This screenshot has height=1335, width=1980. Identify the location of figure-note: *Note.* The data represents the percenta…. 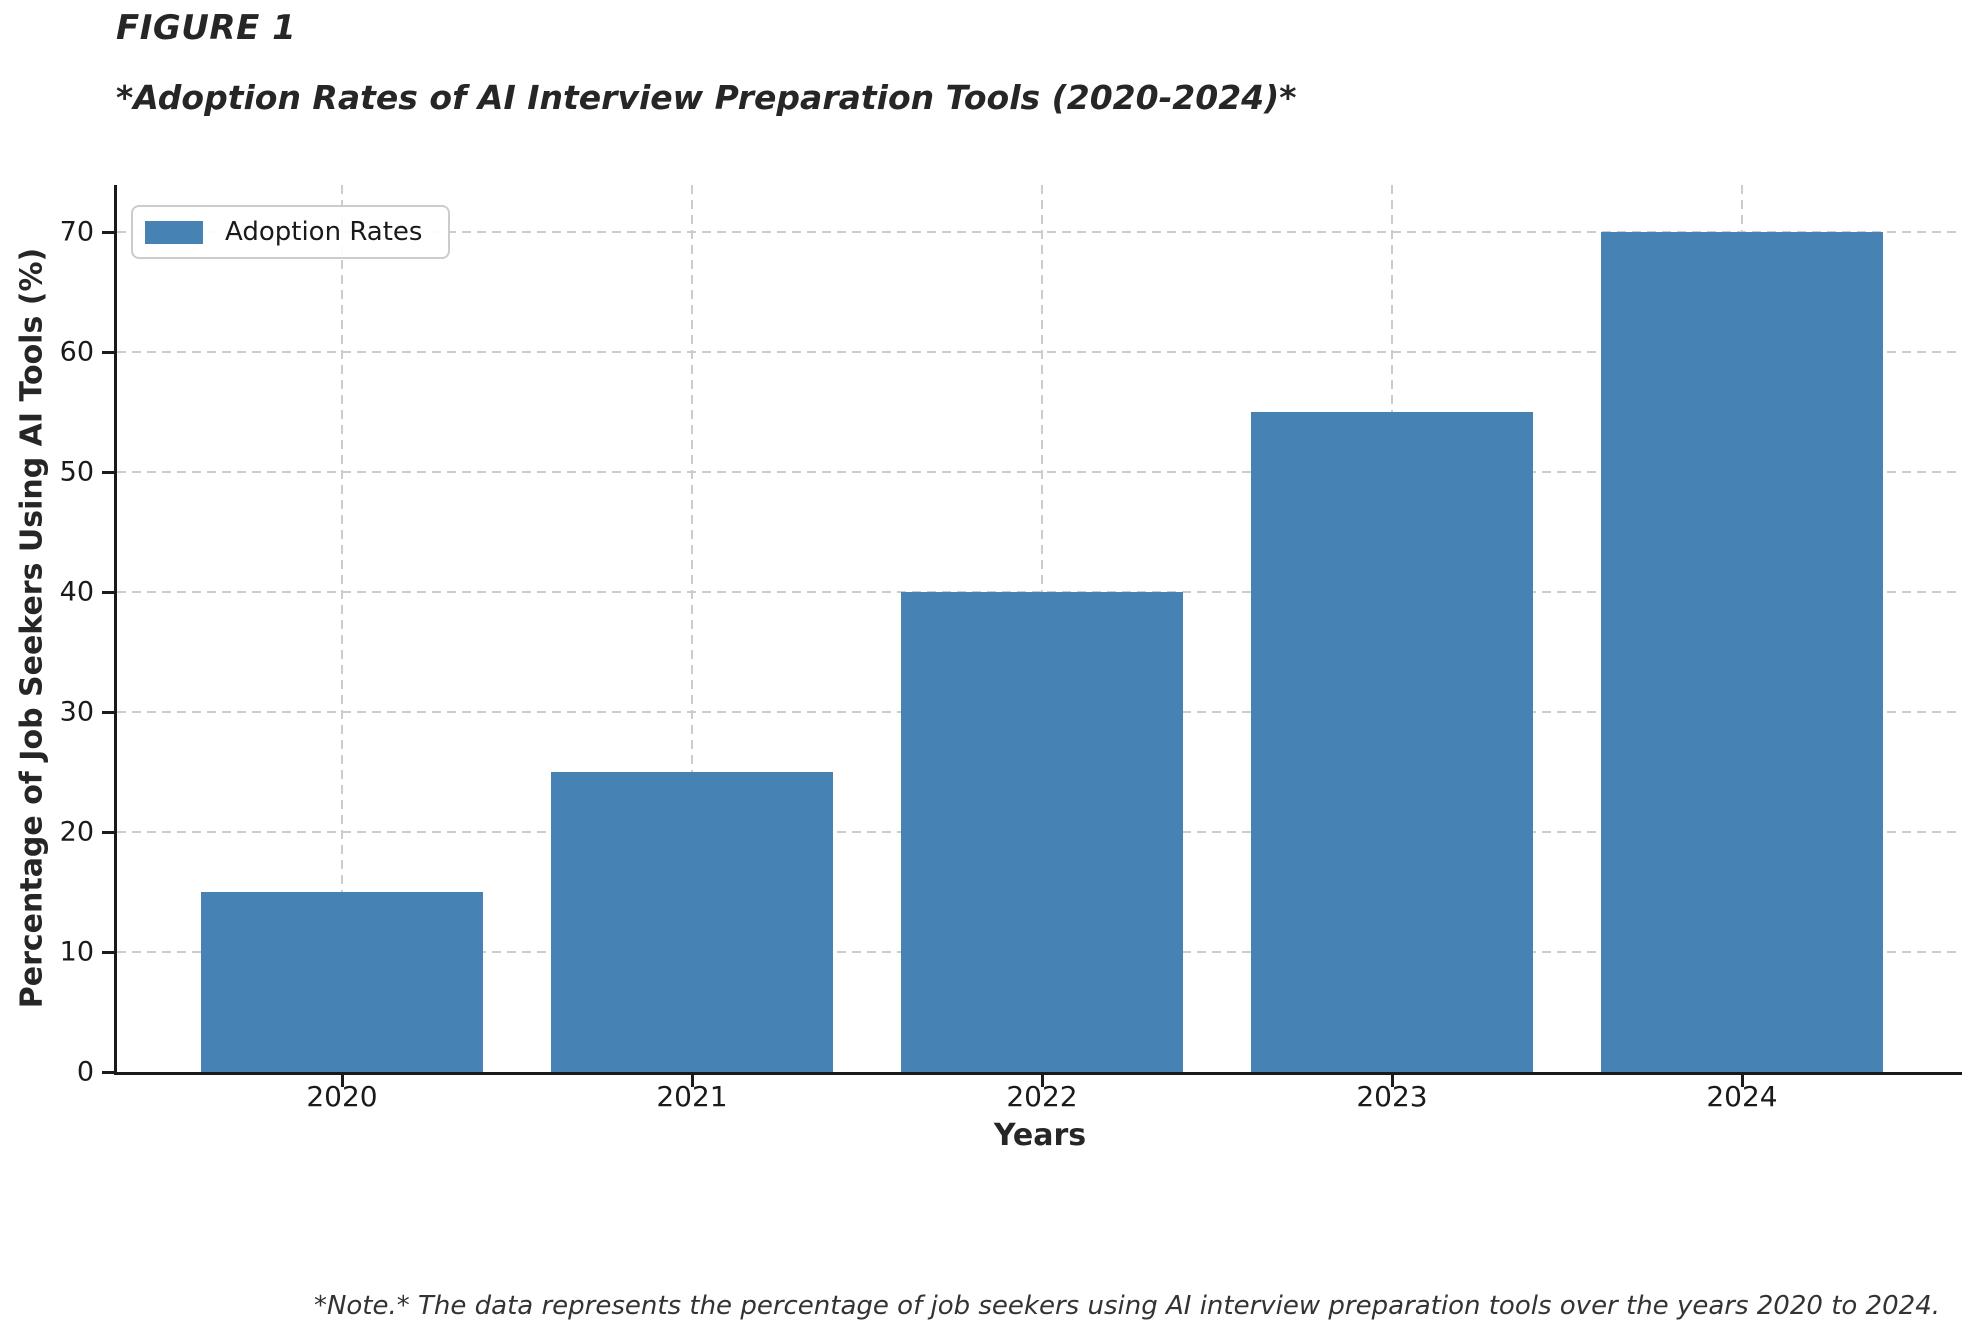
(1126, 1306).